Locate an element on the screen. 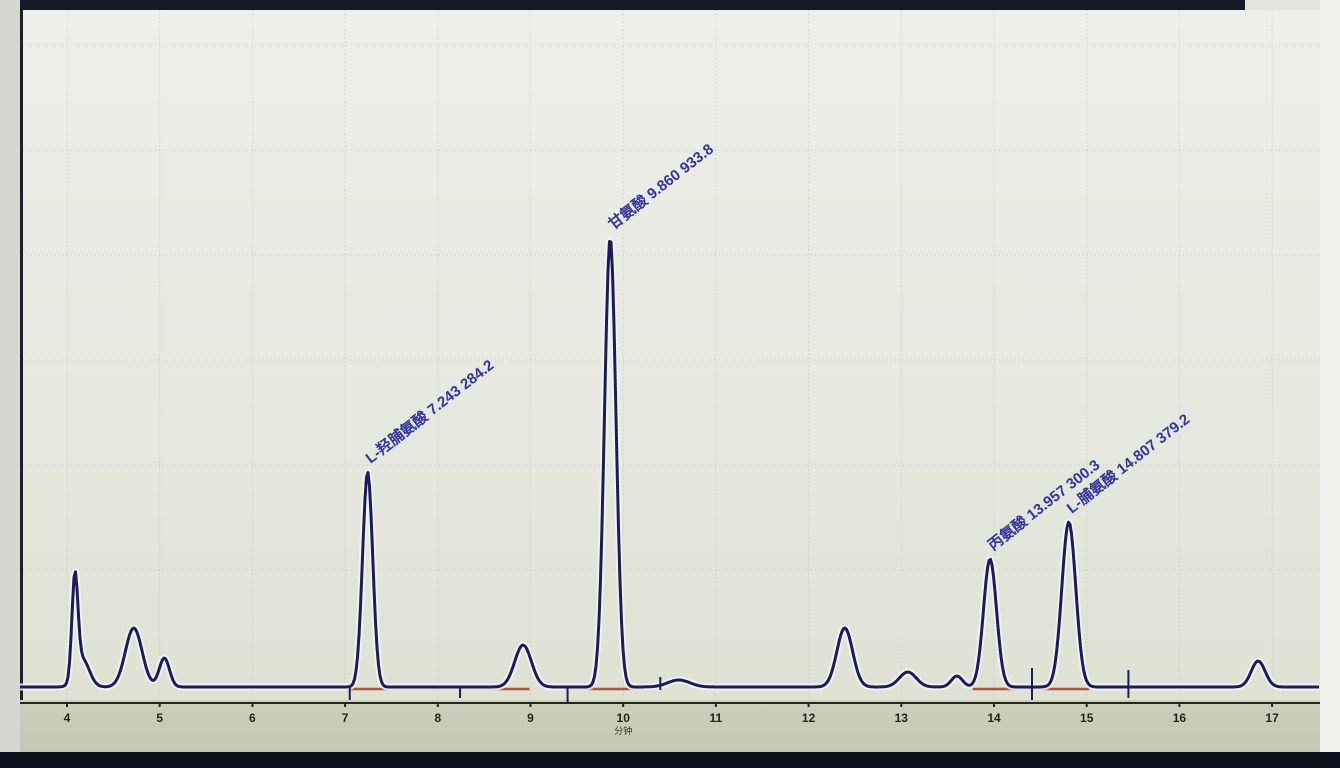 The image size is (1340, 768). x-tick-label: 12 is located at coordinates (809, 718).